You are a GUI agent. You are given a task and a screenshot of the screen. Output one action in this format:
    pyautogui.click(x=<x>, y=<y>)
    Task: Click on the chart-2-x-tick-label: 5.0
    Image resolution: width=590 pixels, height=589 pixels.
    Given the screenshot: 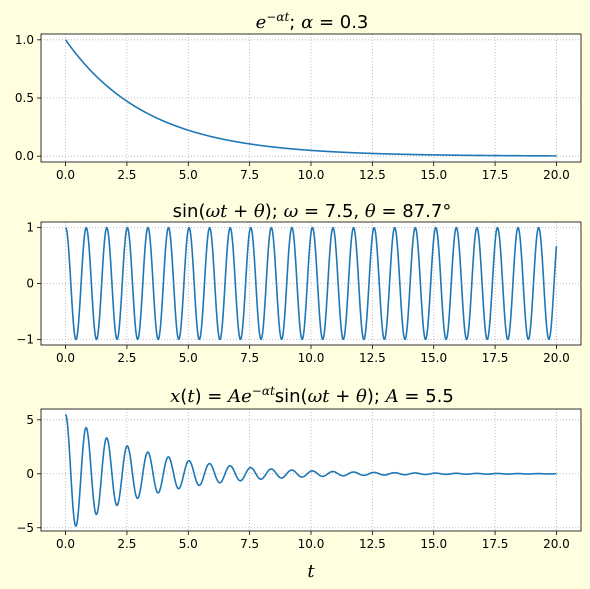 What is the action you would take?
    pyautogui.click(x=188, y=358)
    